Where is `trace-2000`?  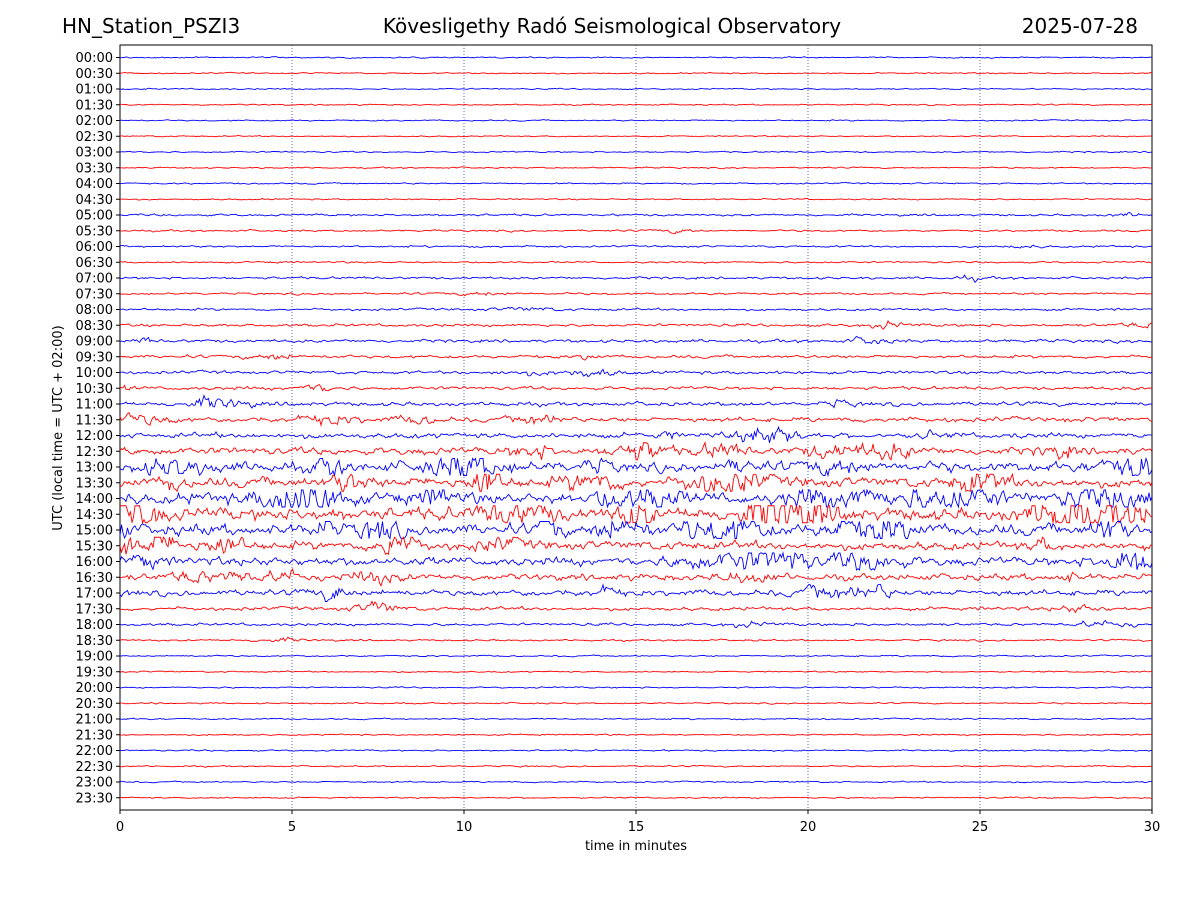
trace-2000 is located at coordinates (636, 687).